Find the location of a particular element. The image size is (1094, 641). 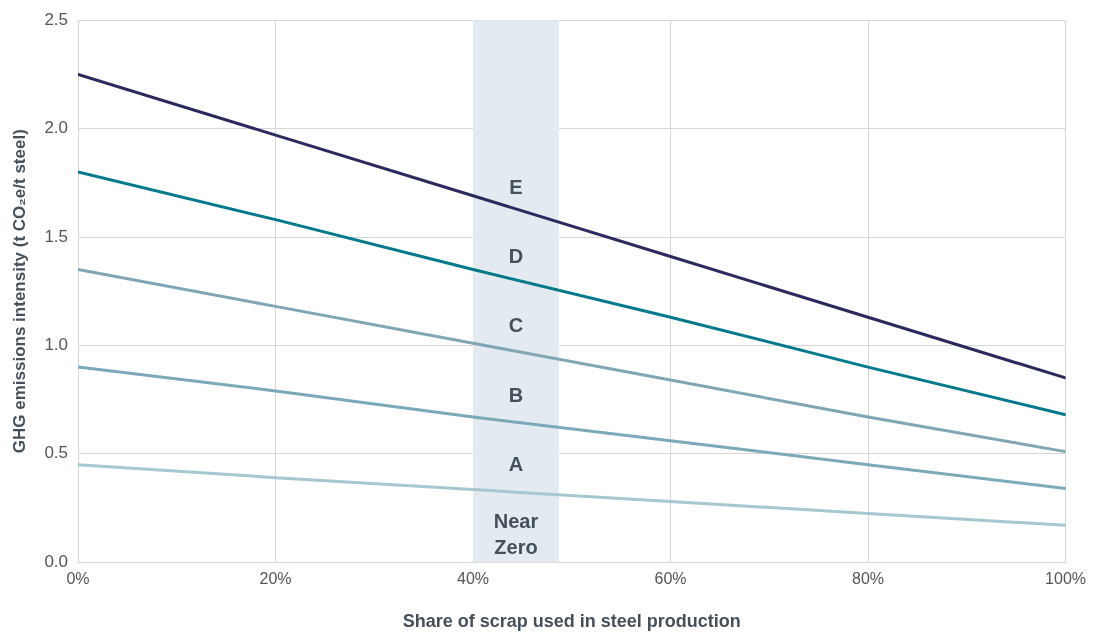

y-tick-label: 1.5 is located at coordinates (56, 236).